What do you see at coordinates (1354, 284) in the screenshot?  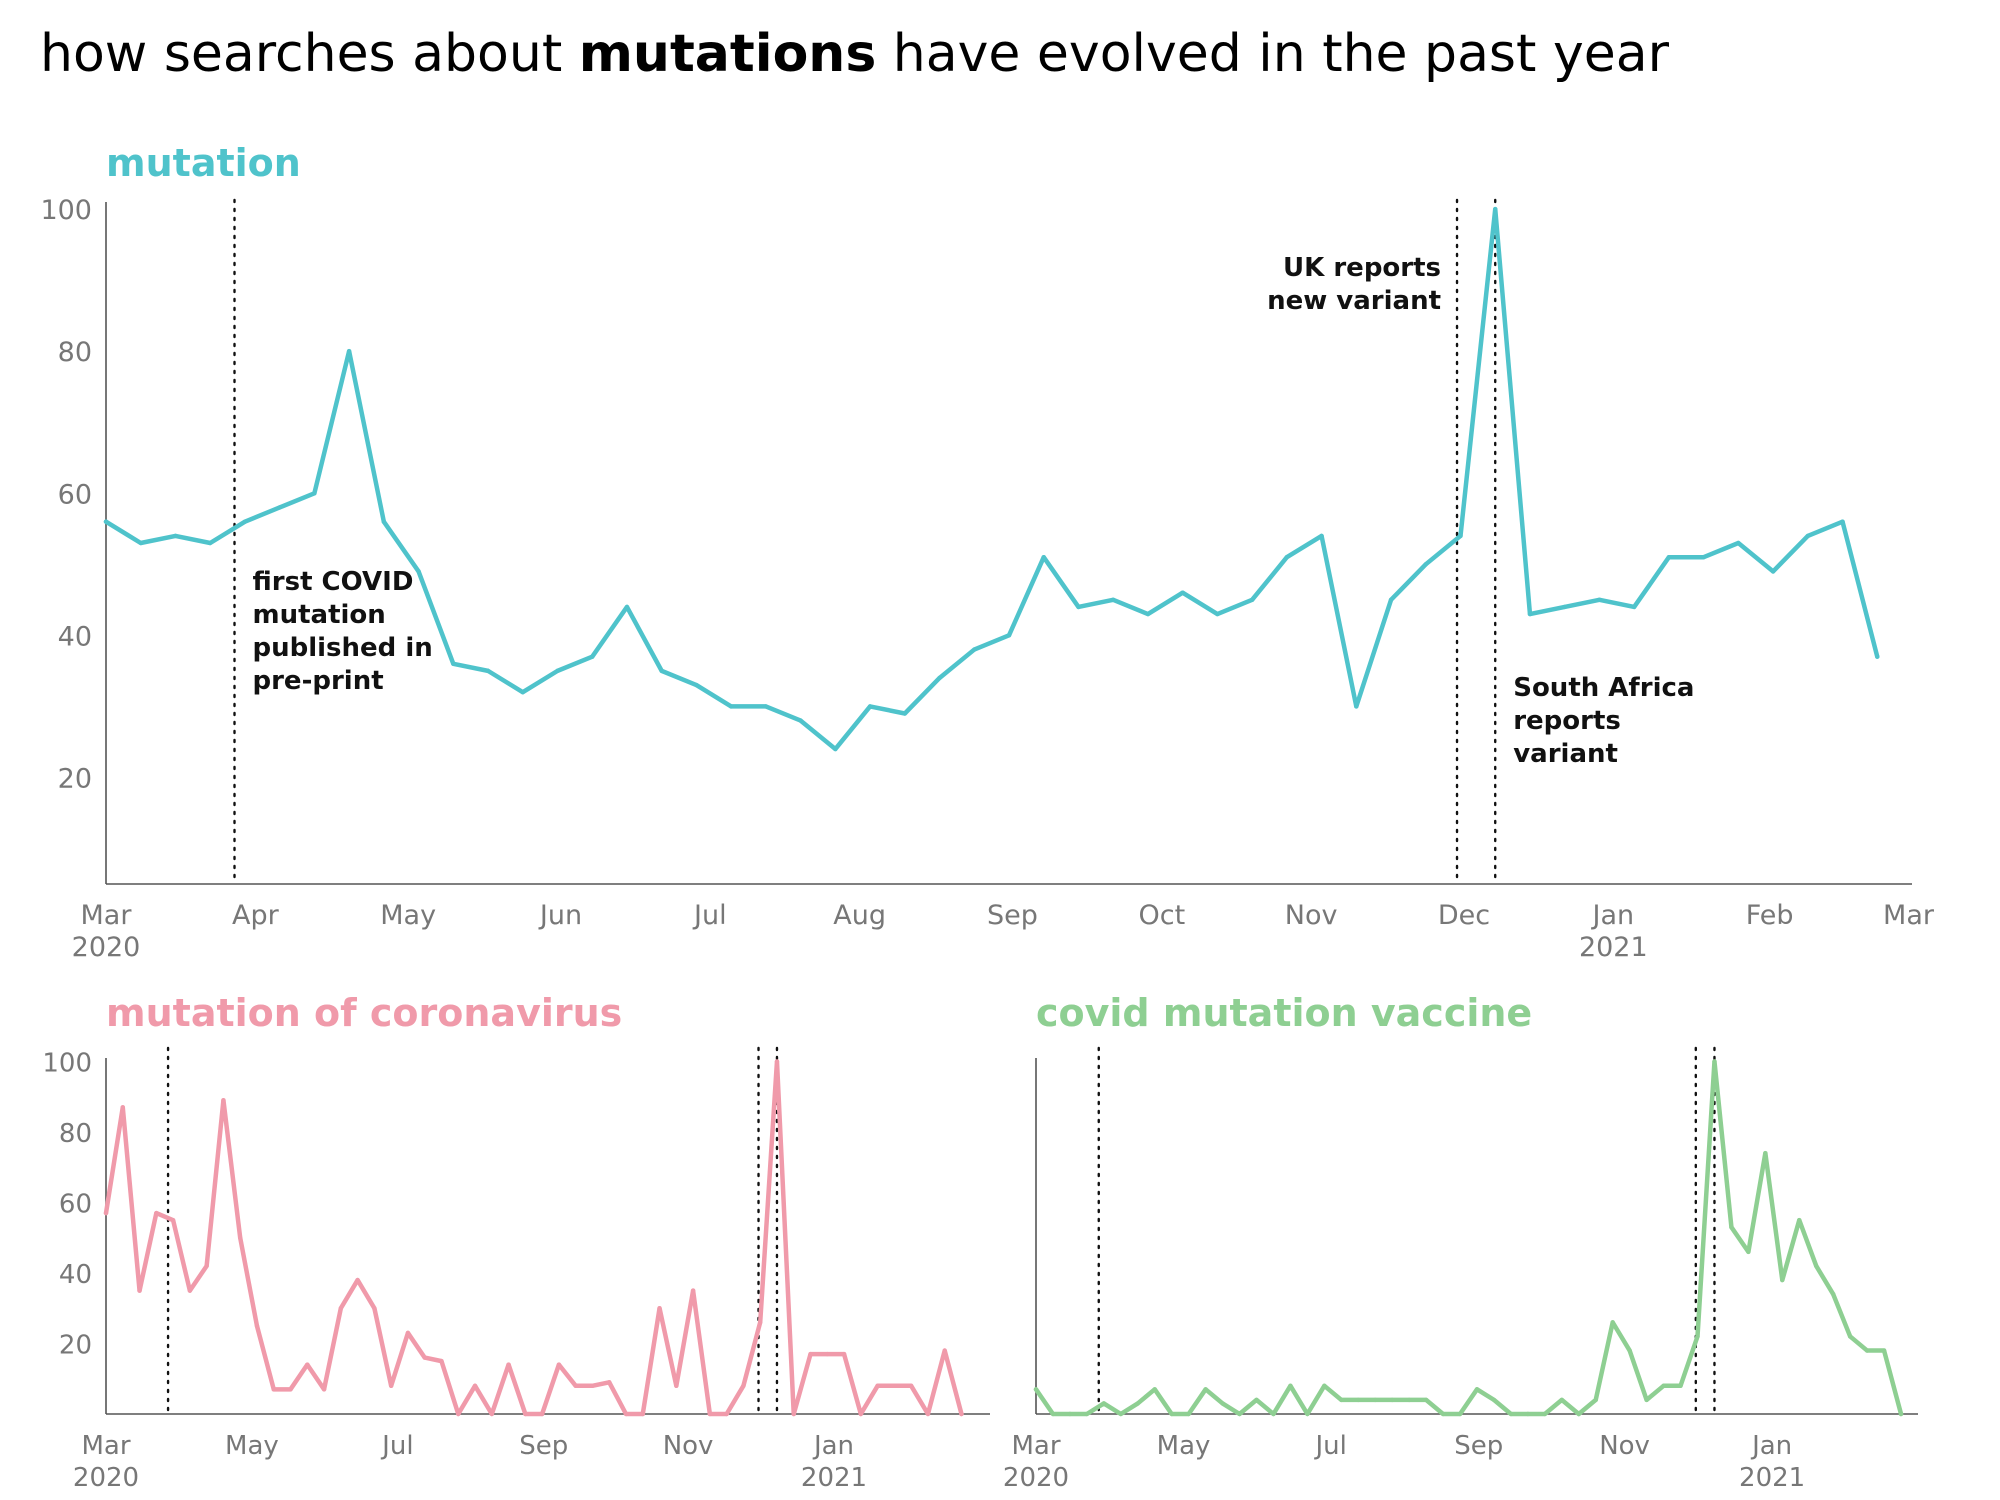 I see `event-annotation: UK reports new variant` at bounding box center [1354, 284].